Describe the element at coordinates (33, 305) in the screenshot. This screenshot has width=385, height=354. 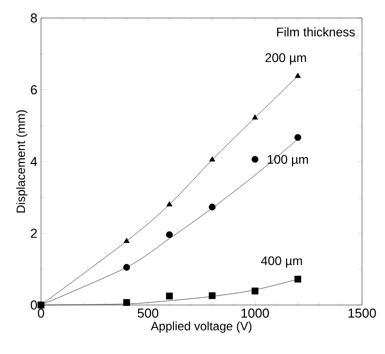
I see `y-tick-label: 0` at that location.